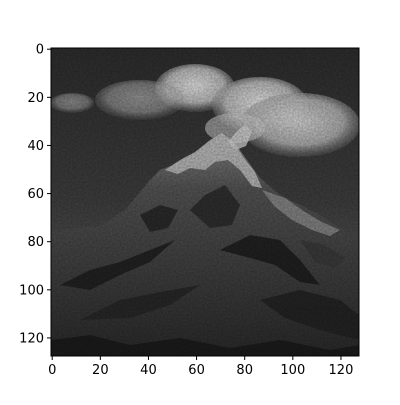 This screenshot has height=405, width=400. Describe the element at coordinates (196, 370) in the screenshot. I see `x-tick-label: 60` at that location.